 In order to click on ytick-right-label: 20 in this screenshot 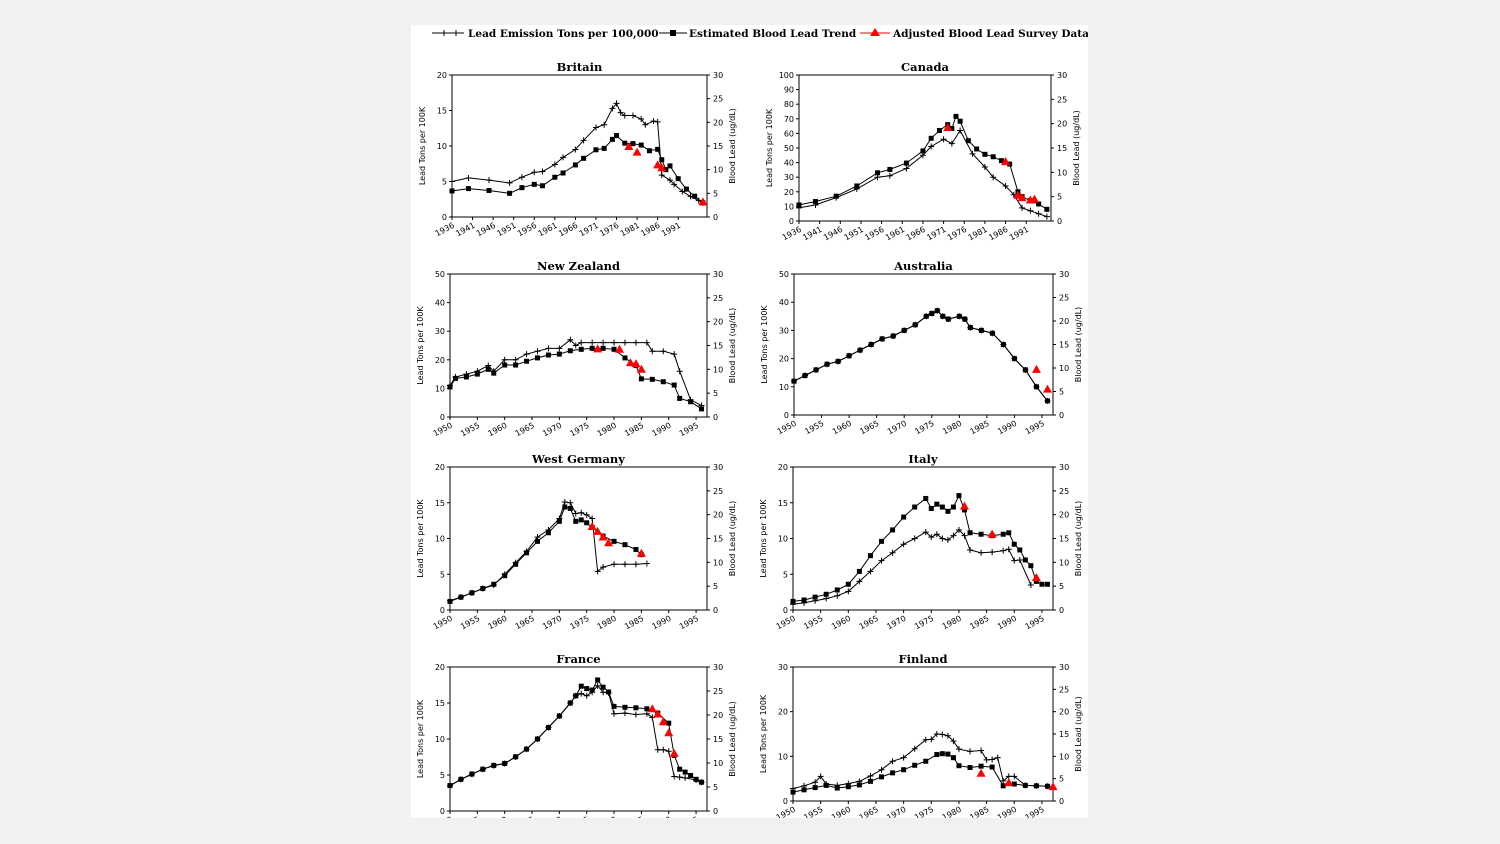, I will do `click(1064, 321)`.